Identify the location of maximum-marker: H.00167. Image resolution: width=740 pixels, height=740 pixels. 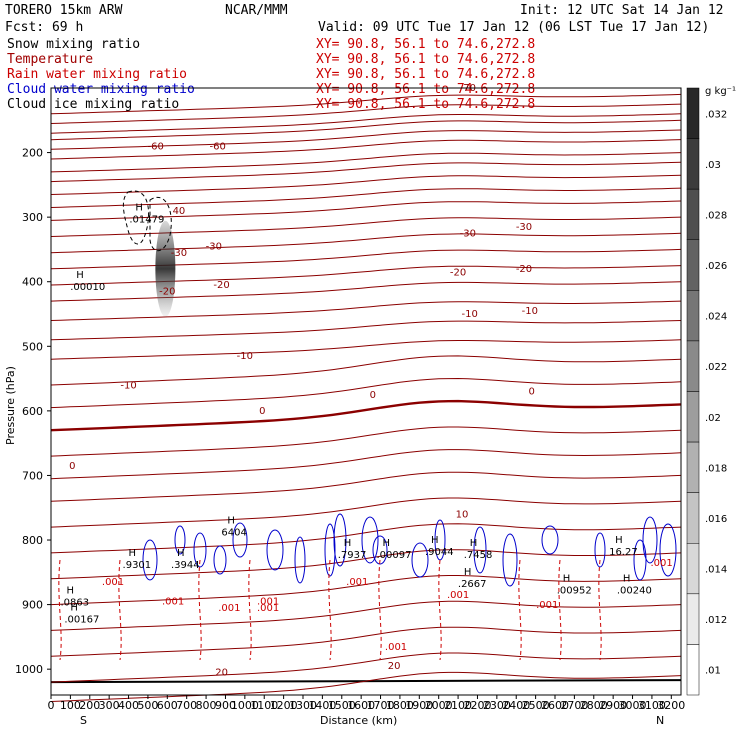
(81, 614).